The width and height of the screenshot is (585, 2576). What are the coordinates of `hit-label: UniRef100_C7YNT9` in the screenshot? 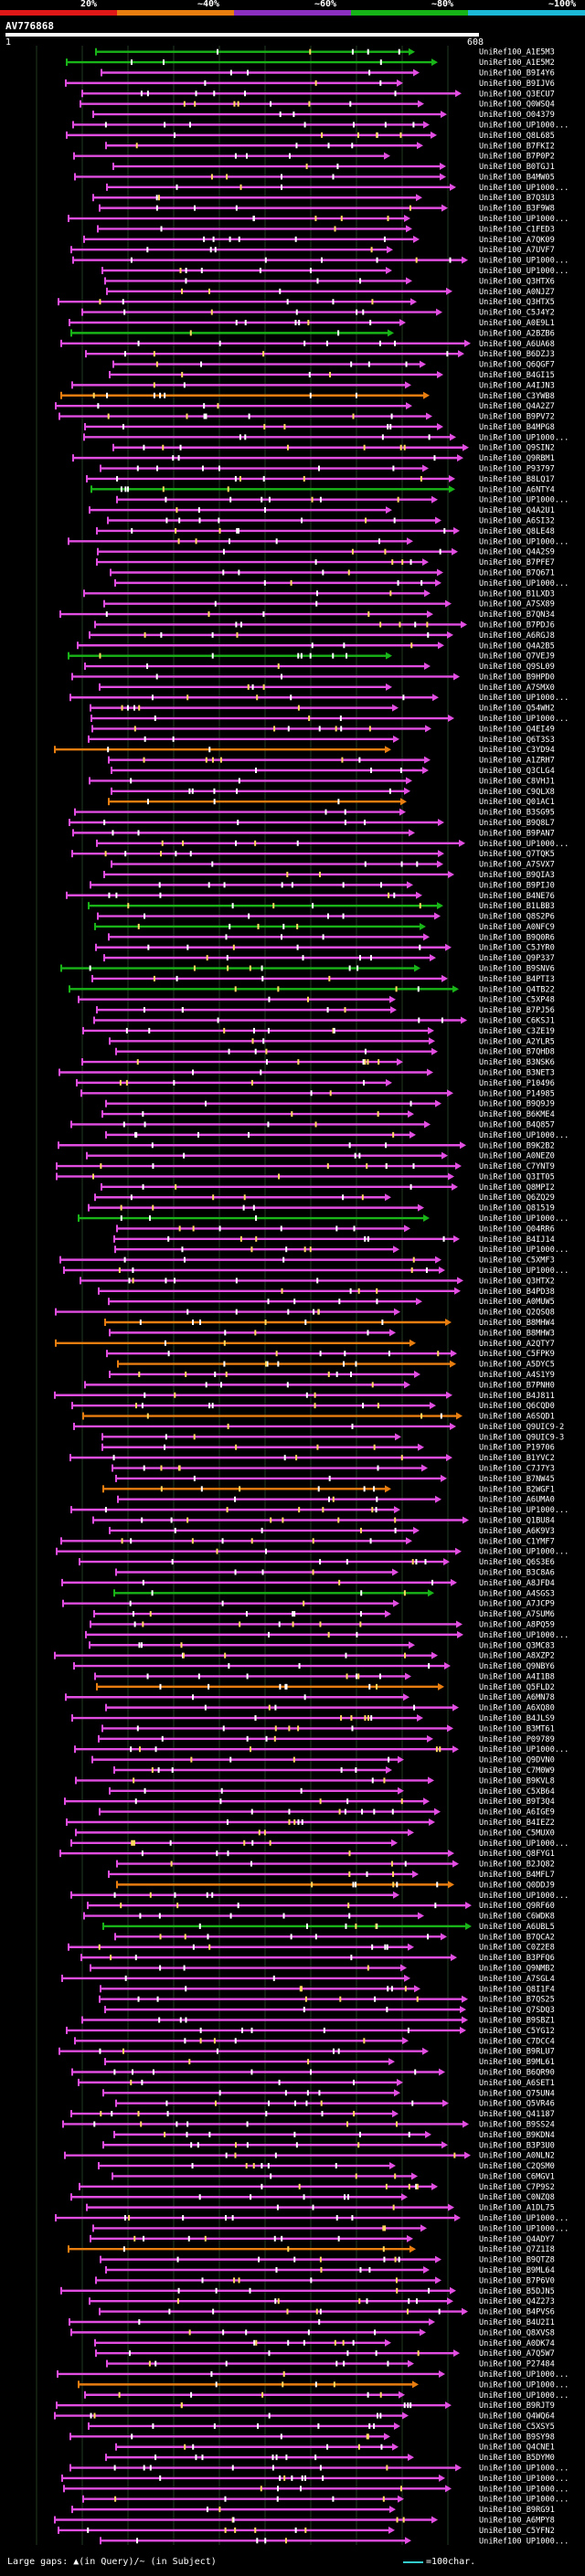 It's located at (517, 1166).